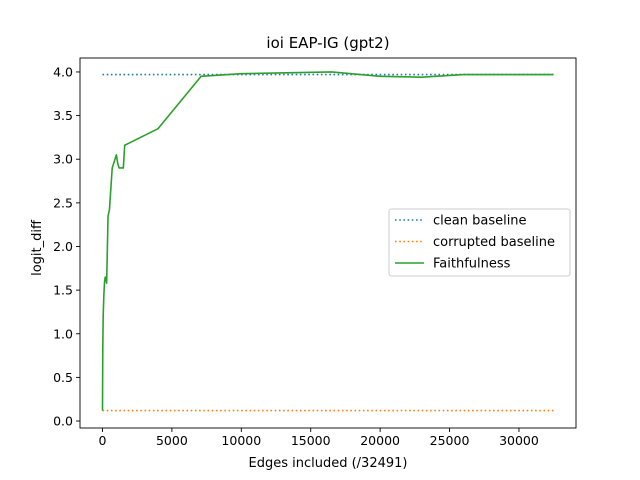 This screenshot has height=480, width=640. I want to click on x-tick-label: 30000, so click(519, 440).